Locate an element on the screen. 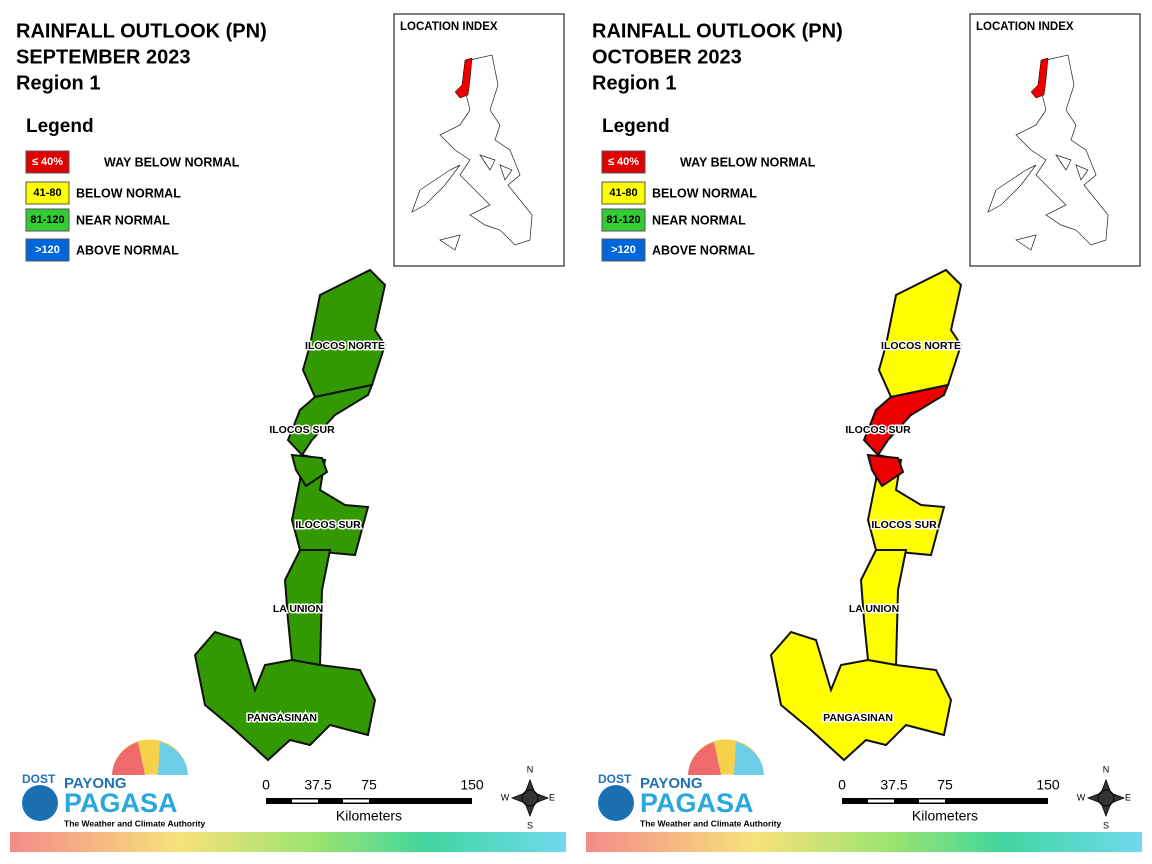 The image size is (1152, 864). map-title: OCTOBER 2023 is located at coordinates (667, 57).